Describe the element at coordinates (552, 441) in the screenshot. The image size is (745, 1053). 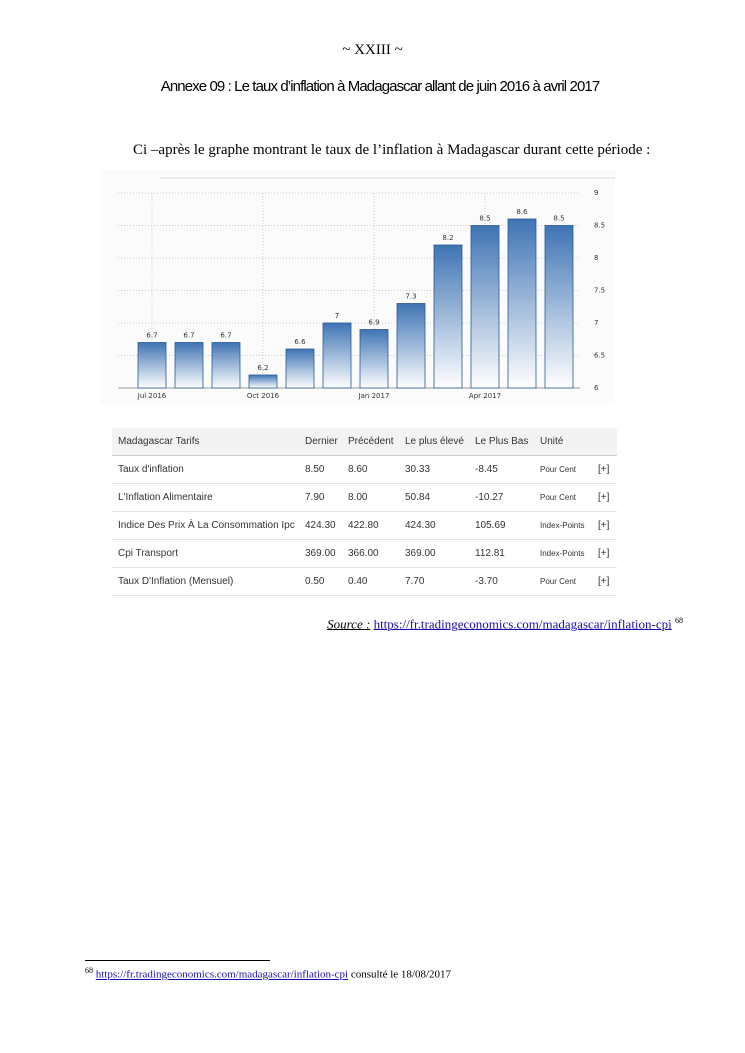
I see `column-header: Unité` at that location.